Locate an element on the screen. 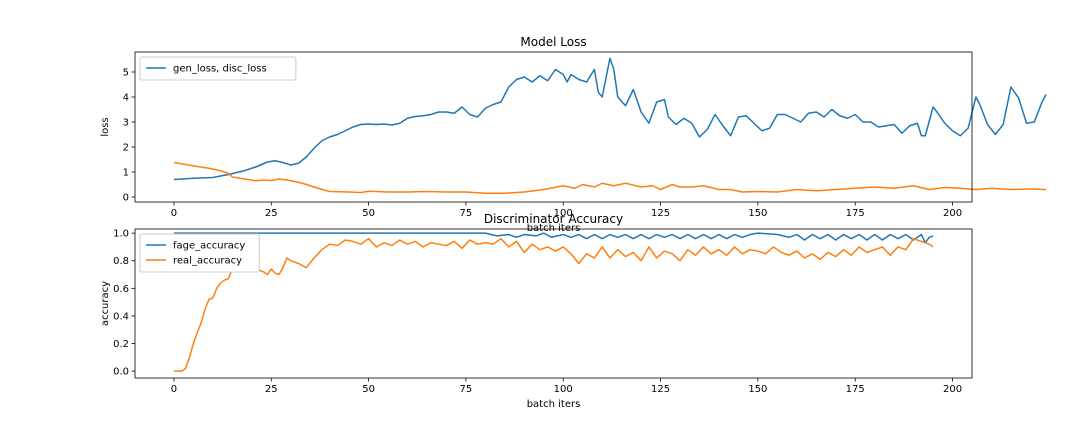 The image size is (1080, 432). y-tick-label: 1 is located at coordinates (126, 173).